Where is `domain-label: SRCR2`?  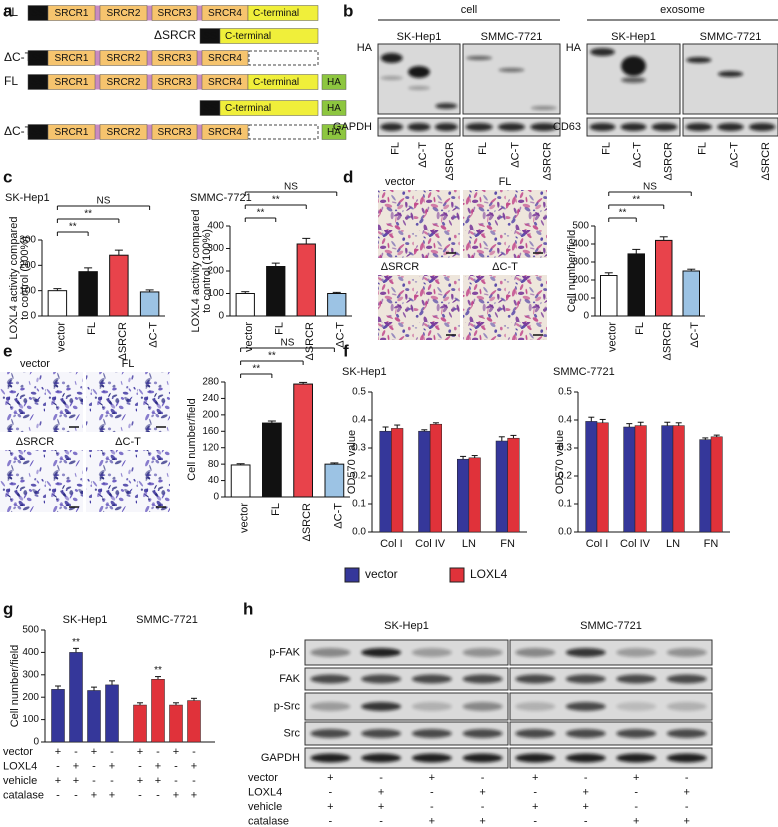 domain-label: SRCR2 is located at coordinates (124, 13).